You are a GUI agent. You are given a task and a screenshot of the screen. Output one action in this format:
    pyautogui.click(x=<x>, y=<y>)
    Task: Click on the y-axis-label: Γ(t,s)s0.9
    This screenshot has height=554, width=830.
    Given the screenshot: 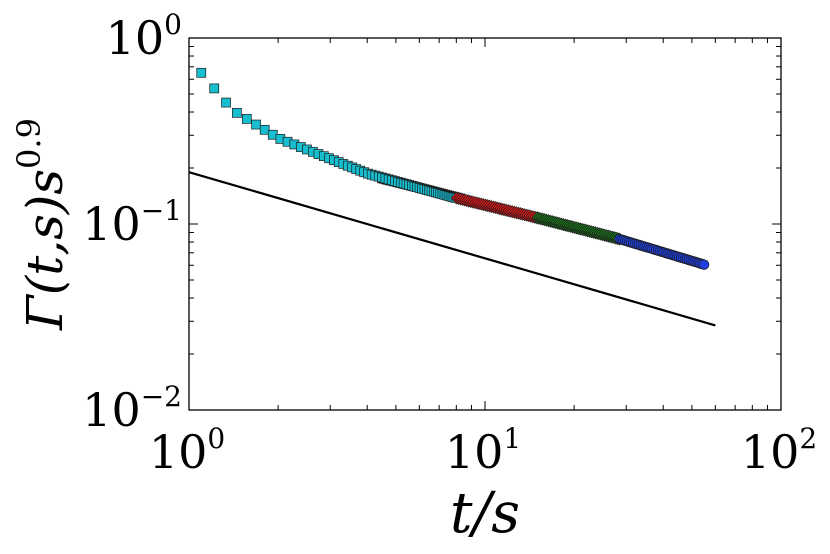 What is the action you would take?
    pyautogui.click(x=42, y=224)
    